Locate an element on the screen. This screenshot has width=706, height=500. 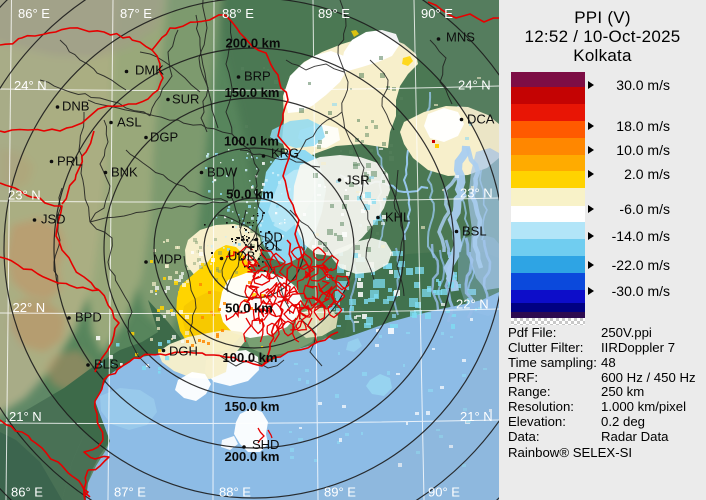
svg-text: SHD is located at coordinates (265, 444).